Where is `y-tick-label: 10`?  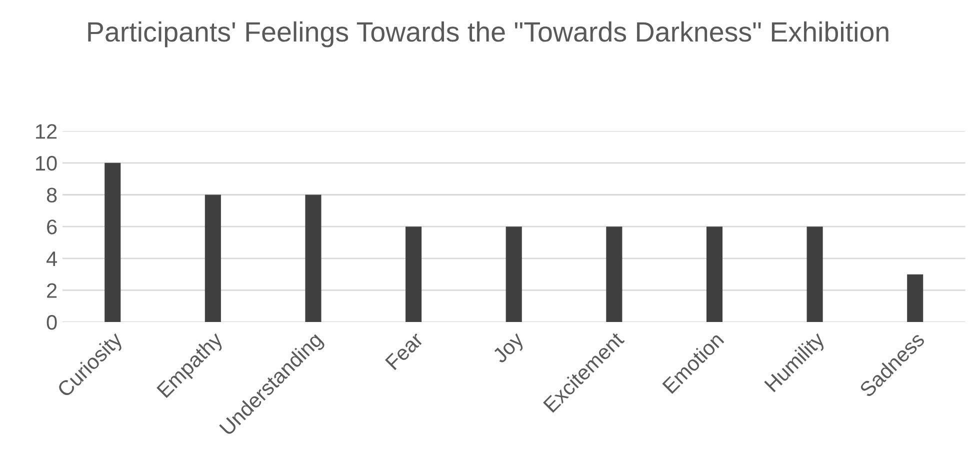 y-tick-label: 10 is located at coordinates (46, 163).